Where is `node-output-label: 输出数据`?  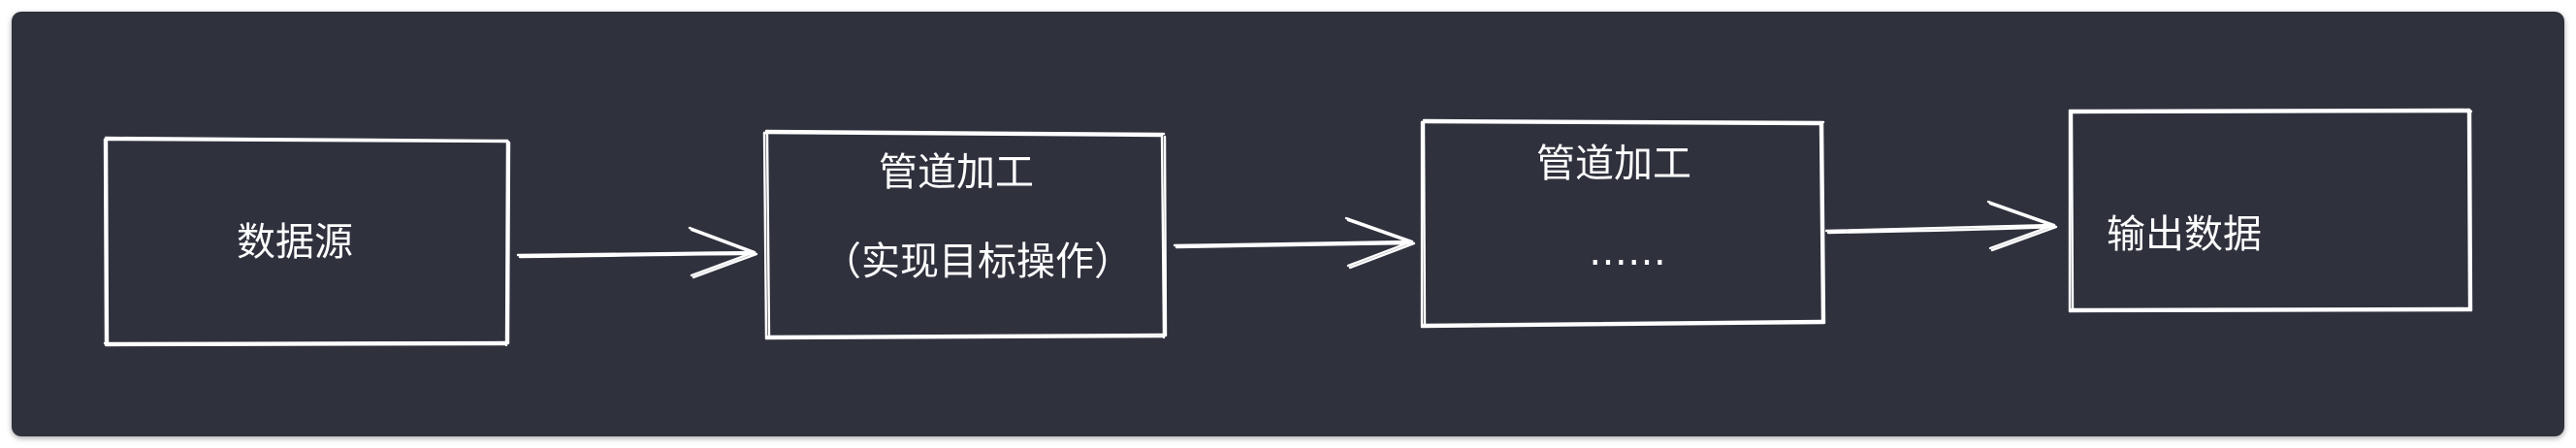
node-output-label: 输出数据 is located at coordinates (2184, 234).